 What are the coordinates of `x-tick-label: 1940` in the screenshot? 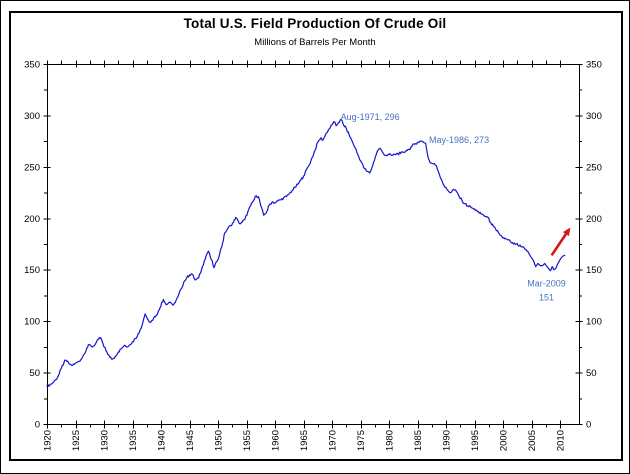 It's located at (162, 440).